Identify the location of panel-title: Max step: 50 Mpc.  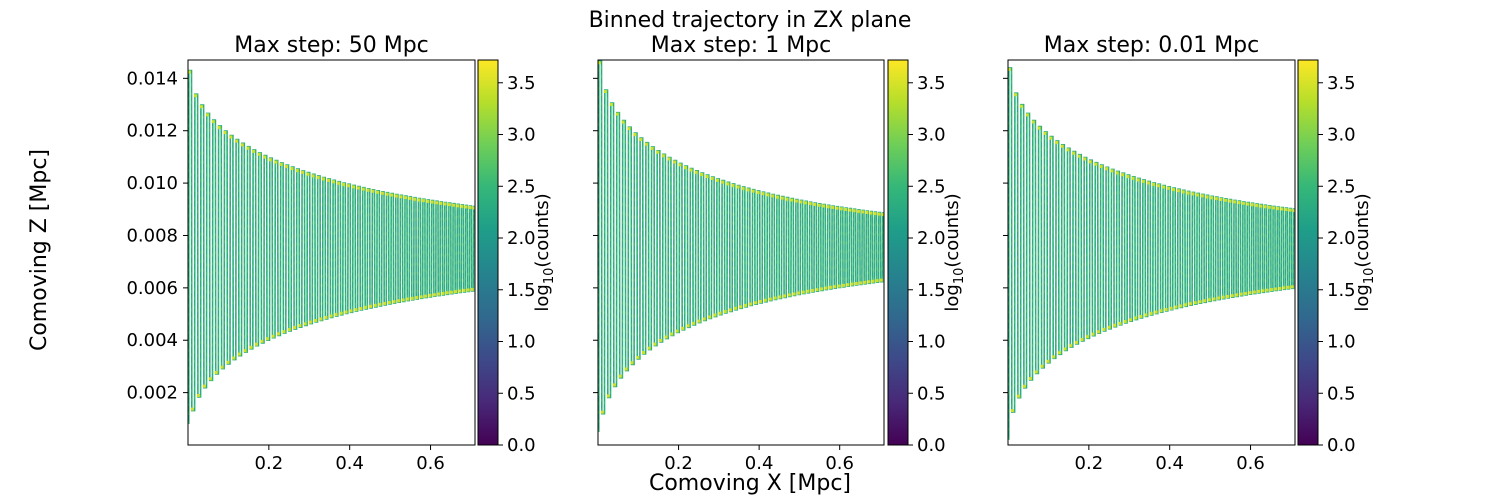
(331, 45).